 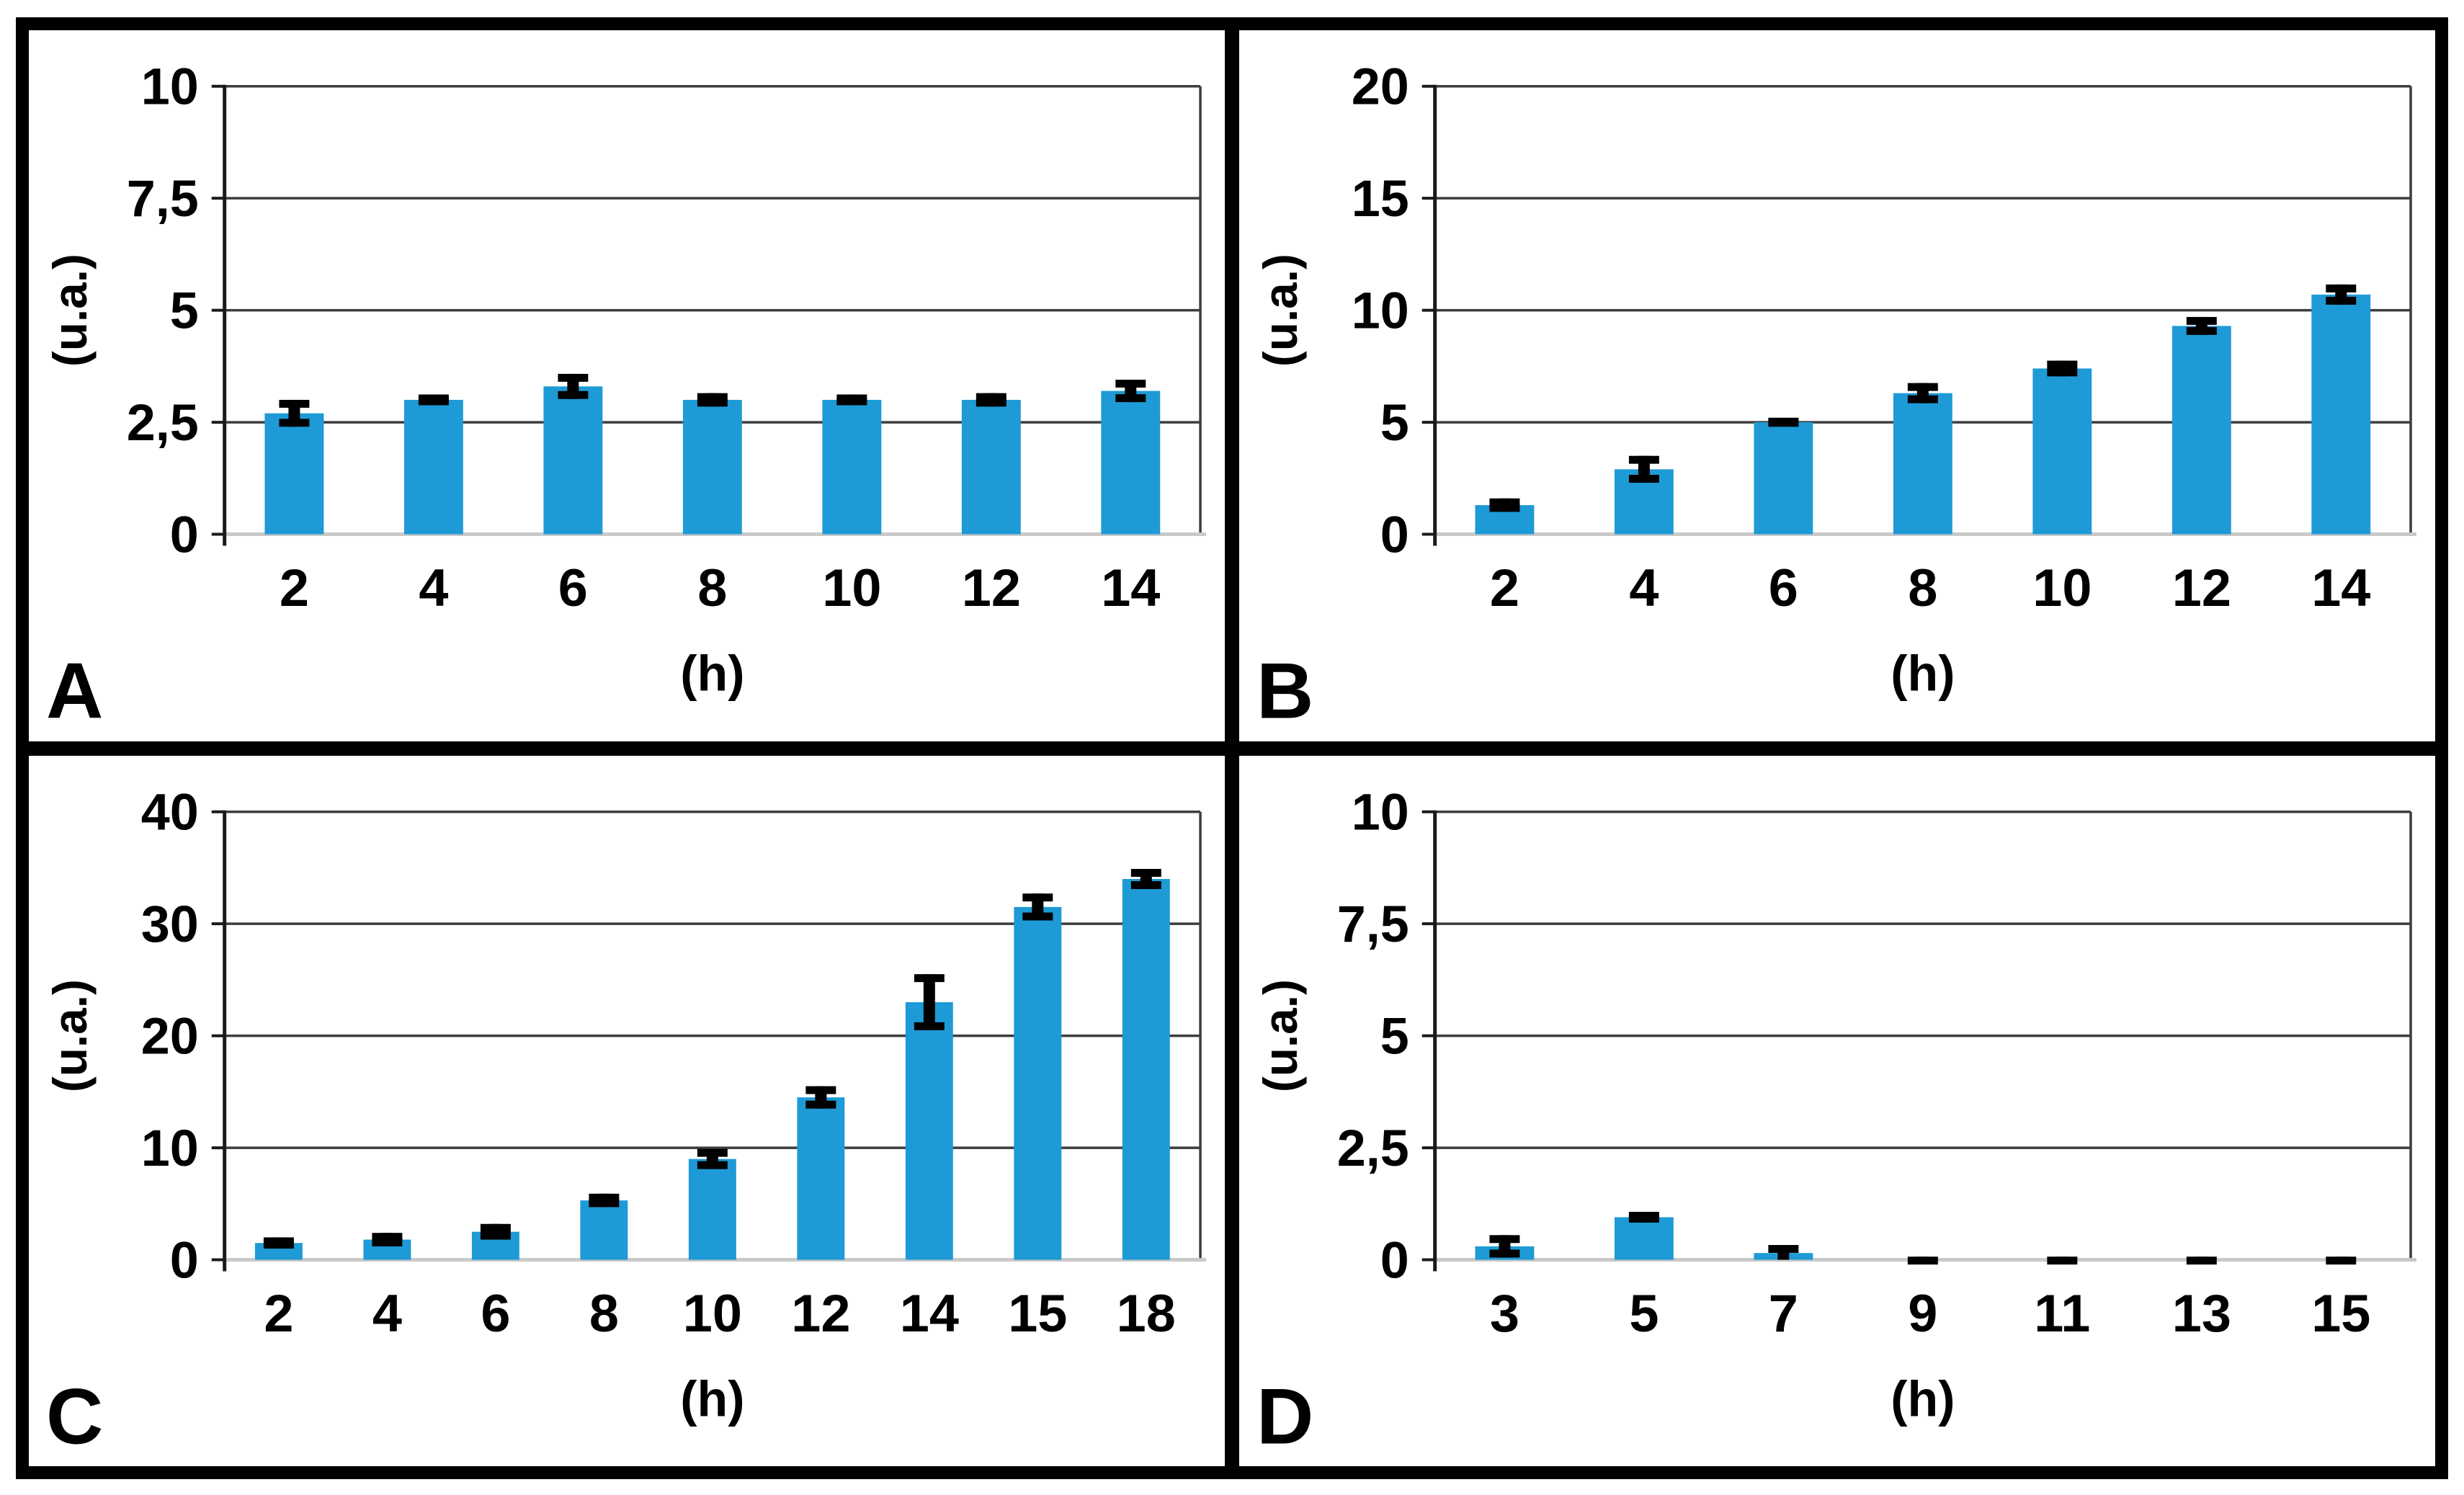 What do you see at coordinates (170, 812) in the screenshot?
I see `y-tick-label: 40` at bounding box center [170, 812].